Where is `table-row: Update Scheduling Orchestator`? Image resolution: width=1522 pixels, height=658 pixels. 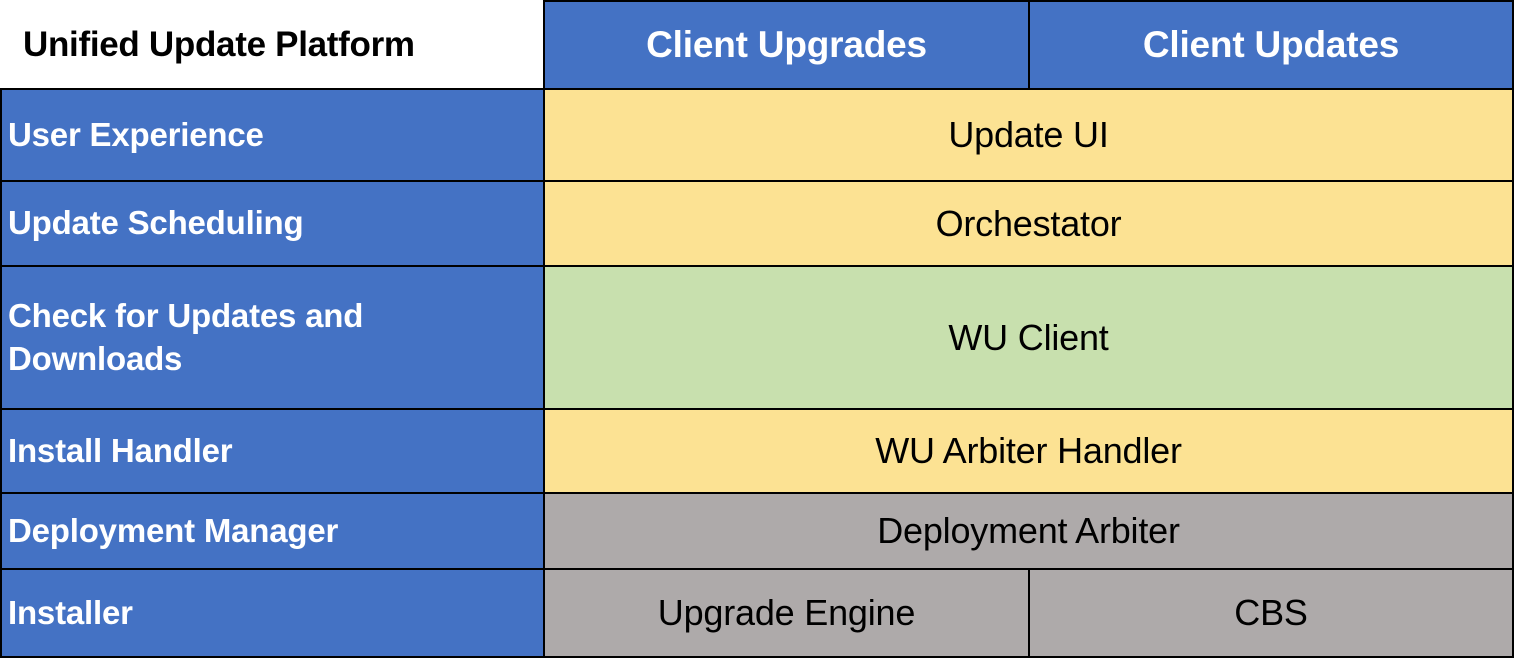 table-row: Update Scheduling Orchestator is located at coordinates (757, 223).